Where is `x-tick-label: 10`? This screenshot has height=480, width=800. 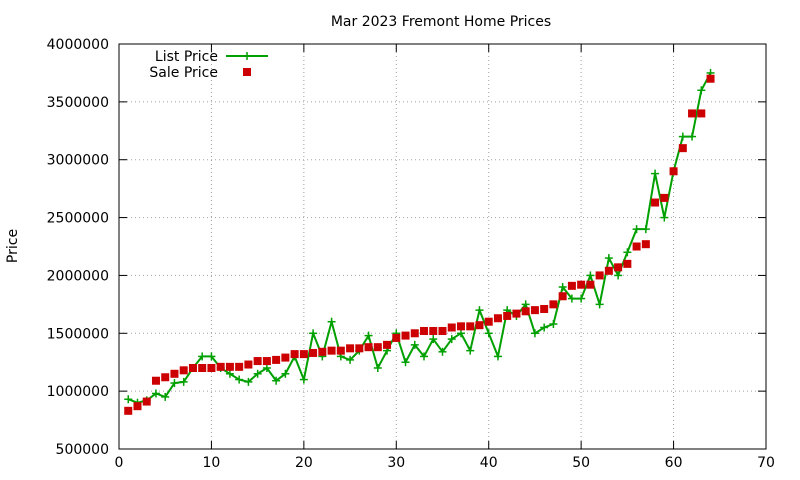
x-tick-label: 10 is located at coordinates (212, 463).